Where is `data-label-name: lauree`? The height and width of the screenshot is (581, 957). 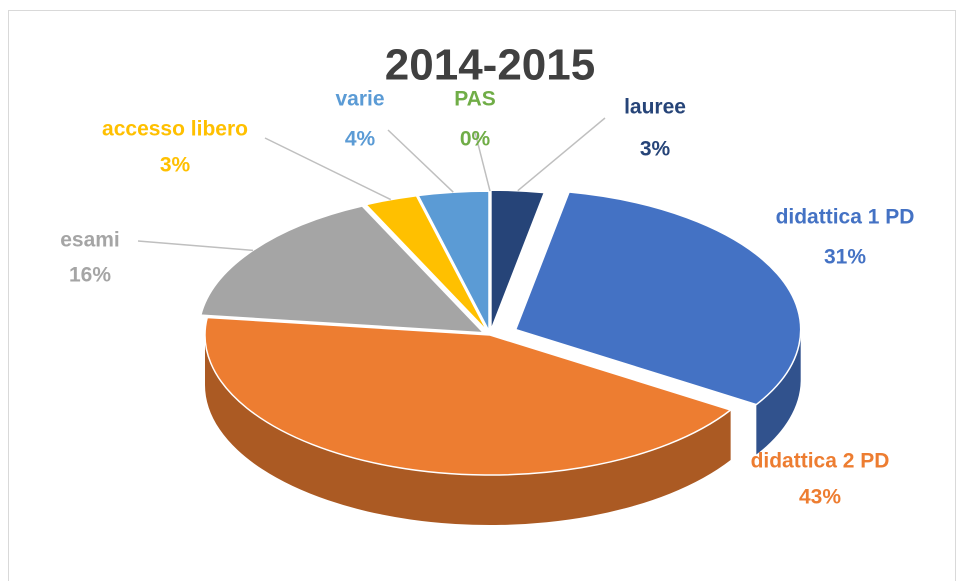
data-label-name: lauree is located at coordinates (655, 107).